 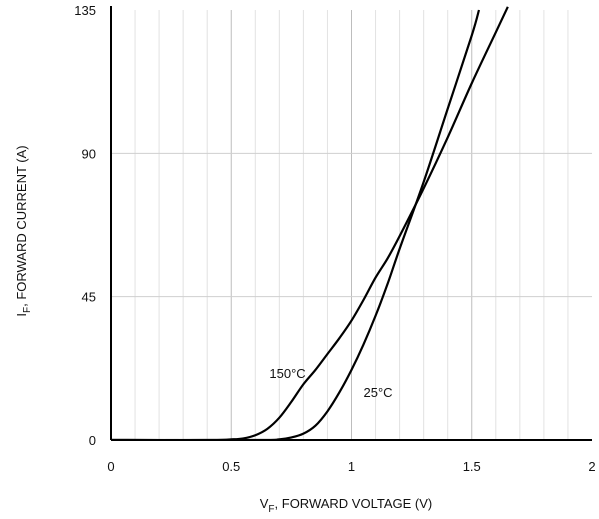 I want to click on y-tick-label: 90, so click(x=89, y=153).